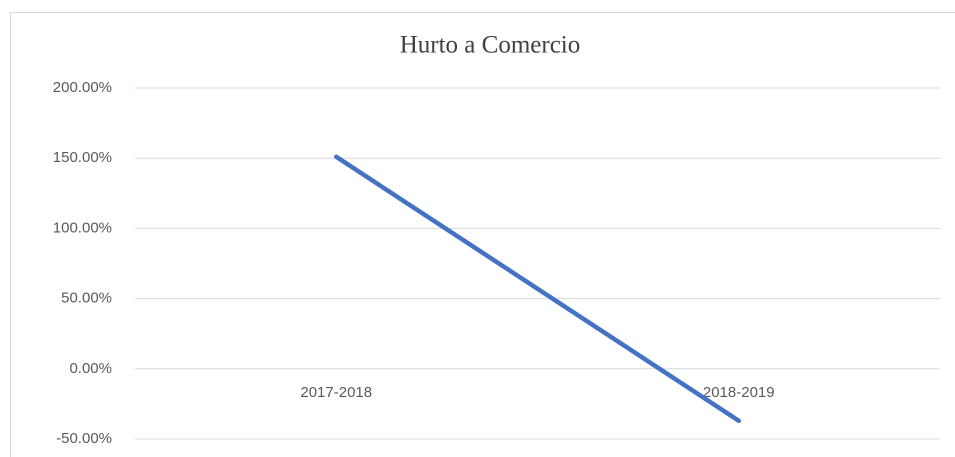  What do you see at coordinates (739, 392) in the screenshot?
I see `x-tick-label: 2018-2019` at bounding box center [739, 392].